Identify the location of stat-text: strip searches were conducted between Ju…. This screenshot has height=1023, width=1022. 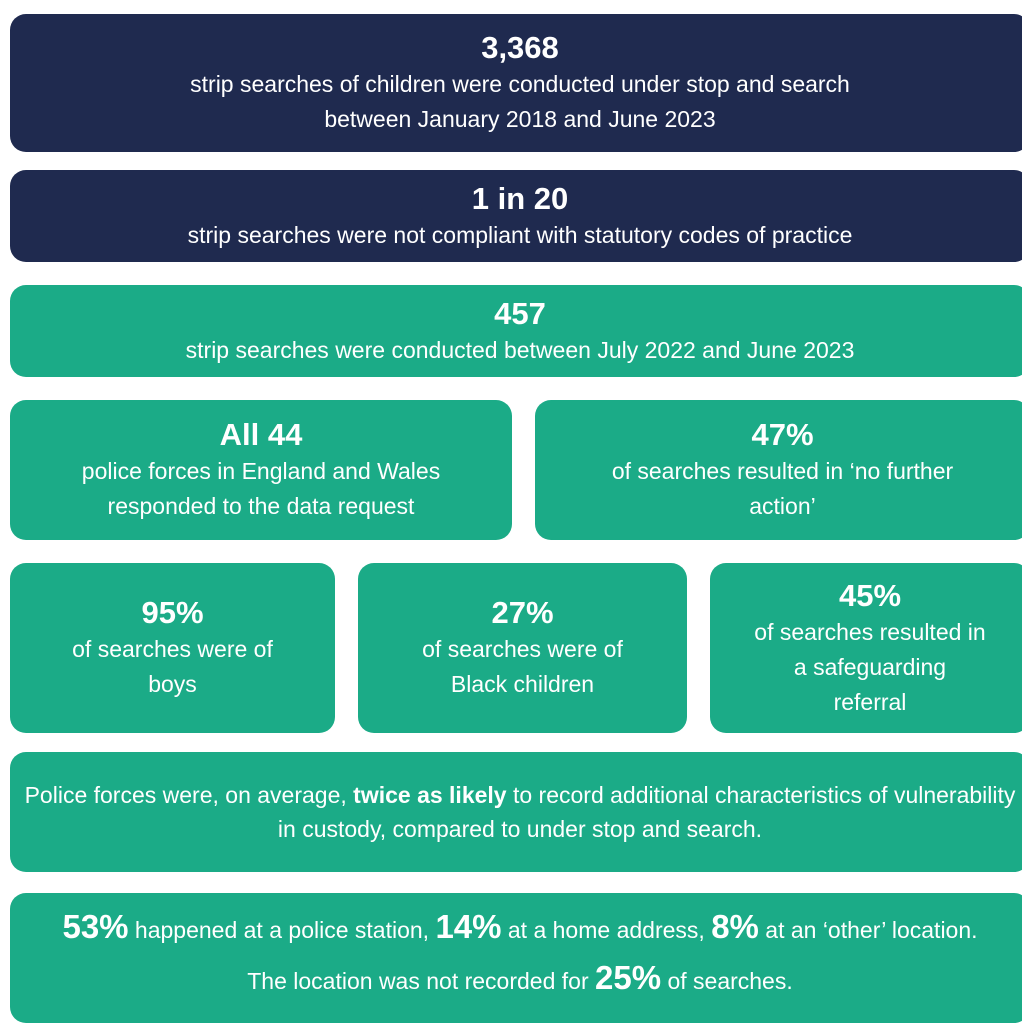
(520, 349).